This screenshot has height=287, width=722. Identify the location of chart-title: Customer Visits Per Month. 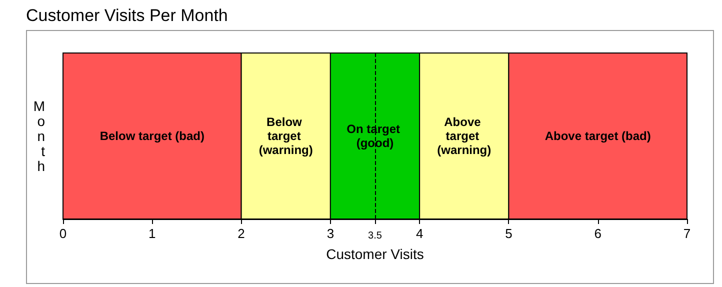
(127, 16).